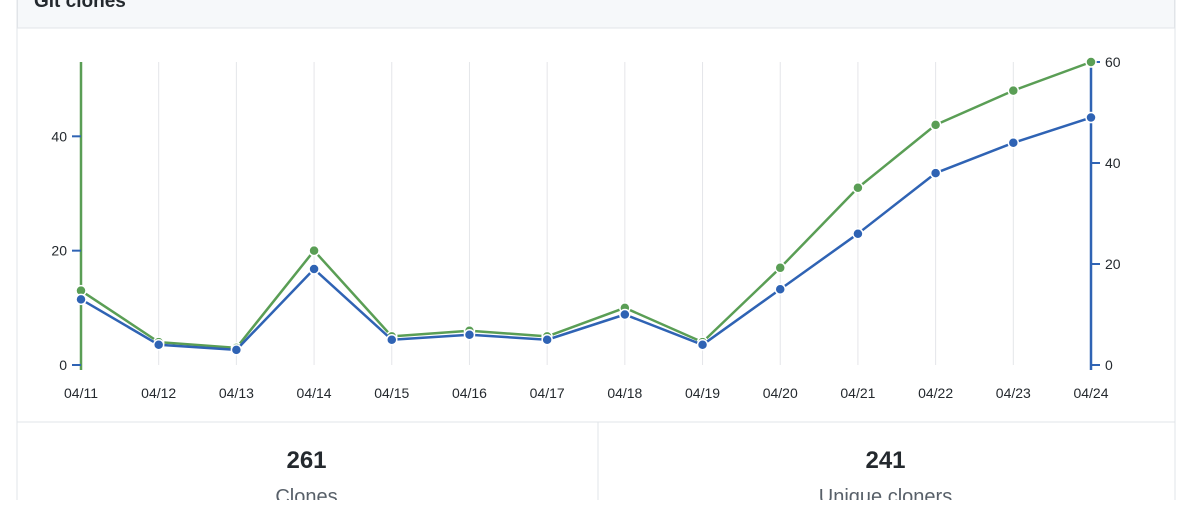 The height and width of the screenshot is (505, 1200). I want to click on y-tick-label: 20, so click(59, 251).